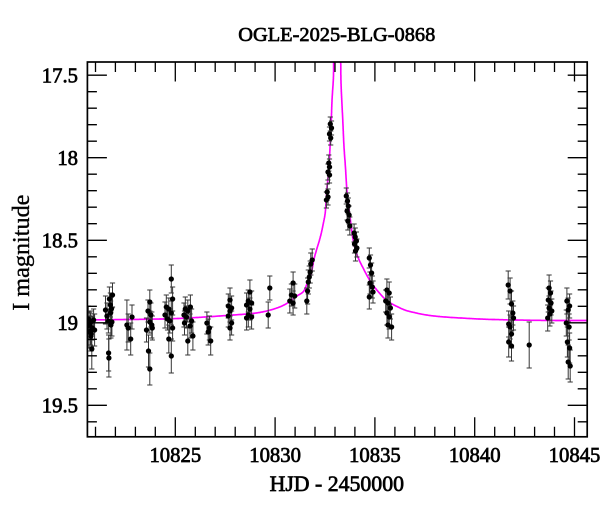  I want to click on svg-text: HJD - 2450000, so click(337, 484).